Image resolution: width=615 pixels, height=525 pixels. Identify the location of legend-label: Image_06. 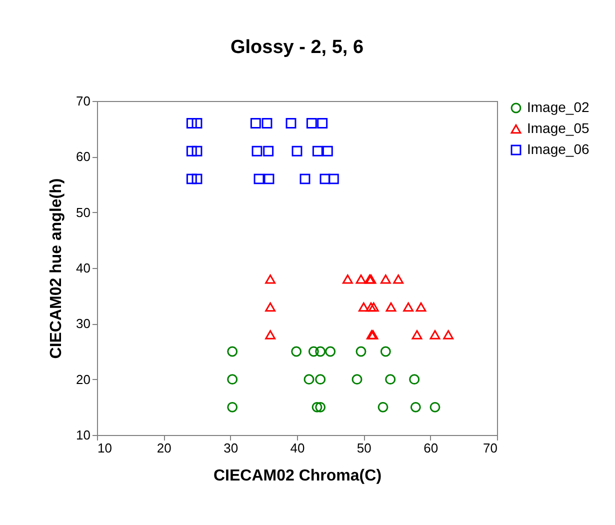
(558, 149).